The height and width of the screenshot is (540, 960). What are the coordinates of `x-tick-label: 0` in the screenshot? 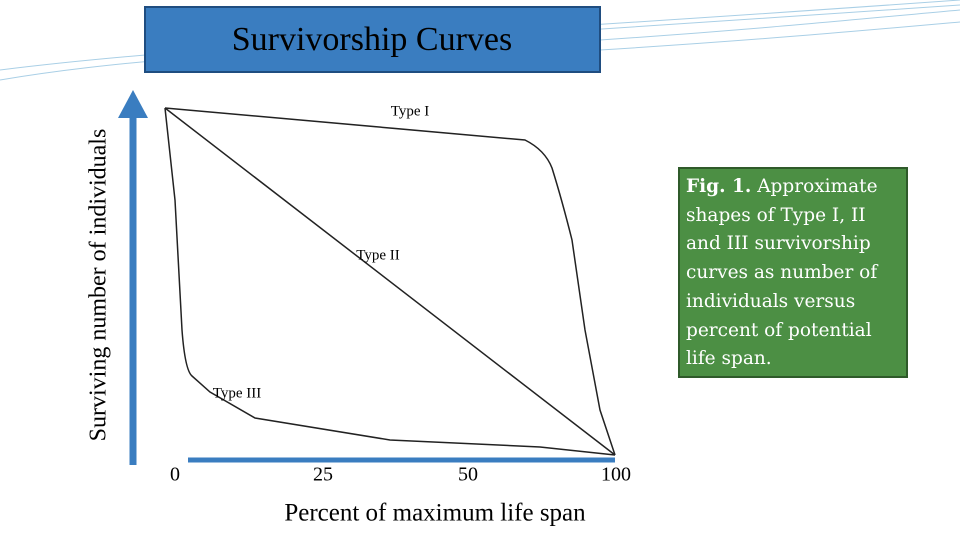 It's located at (175, 475).